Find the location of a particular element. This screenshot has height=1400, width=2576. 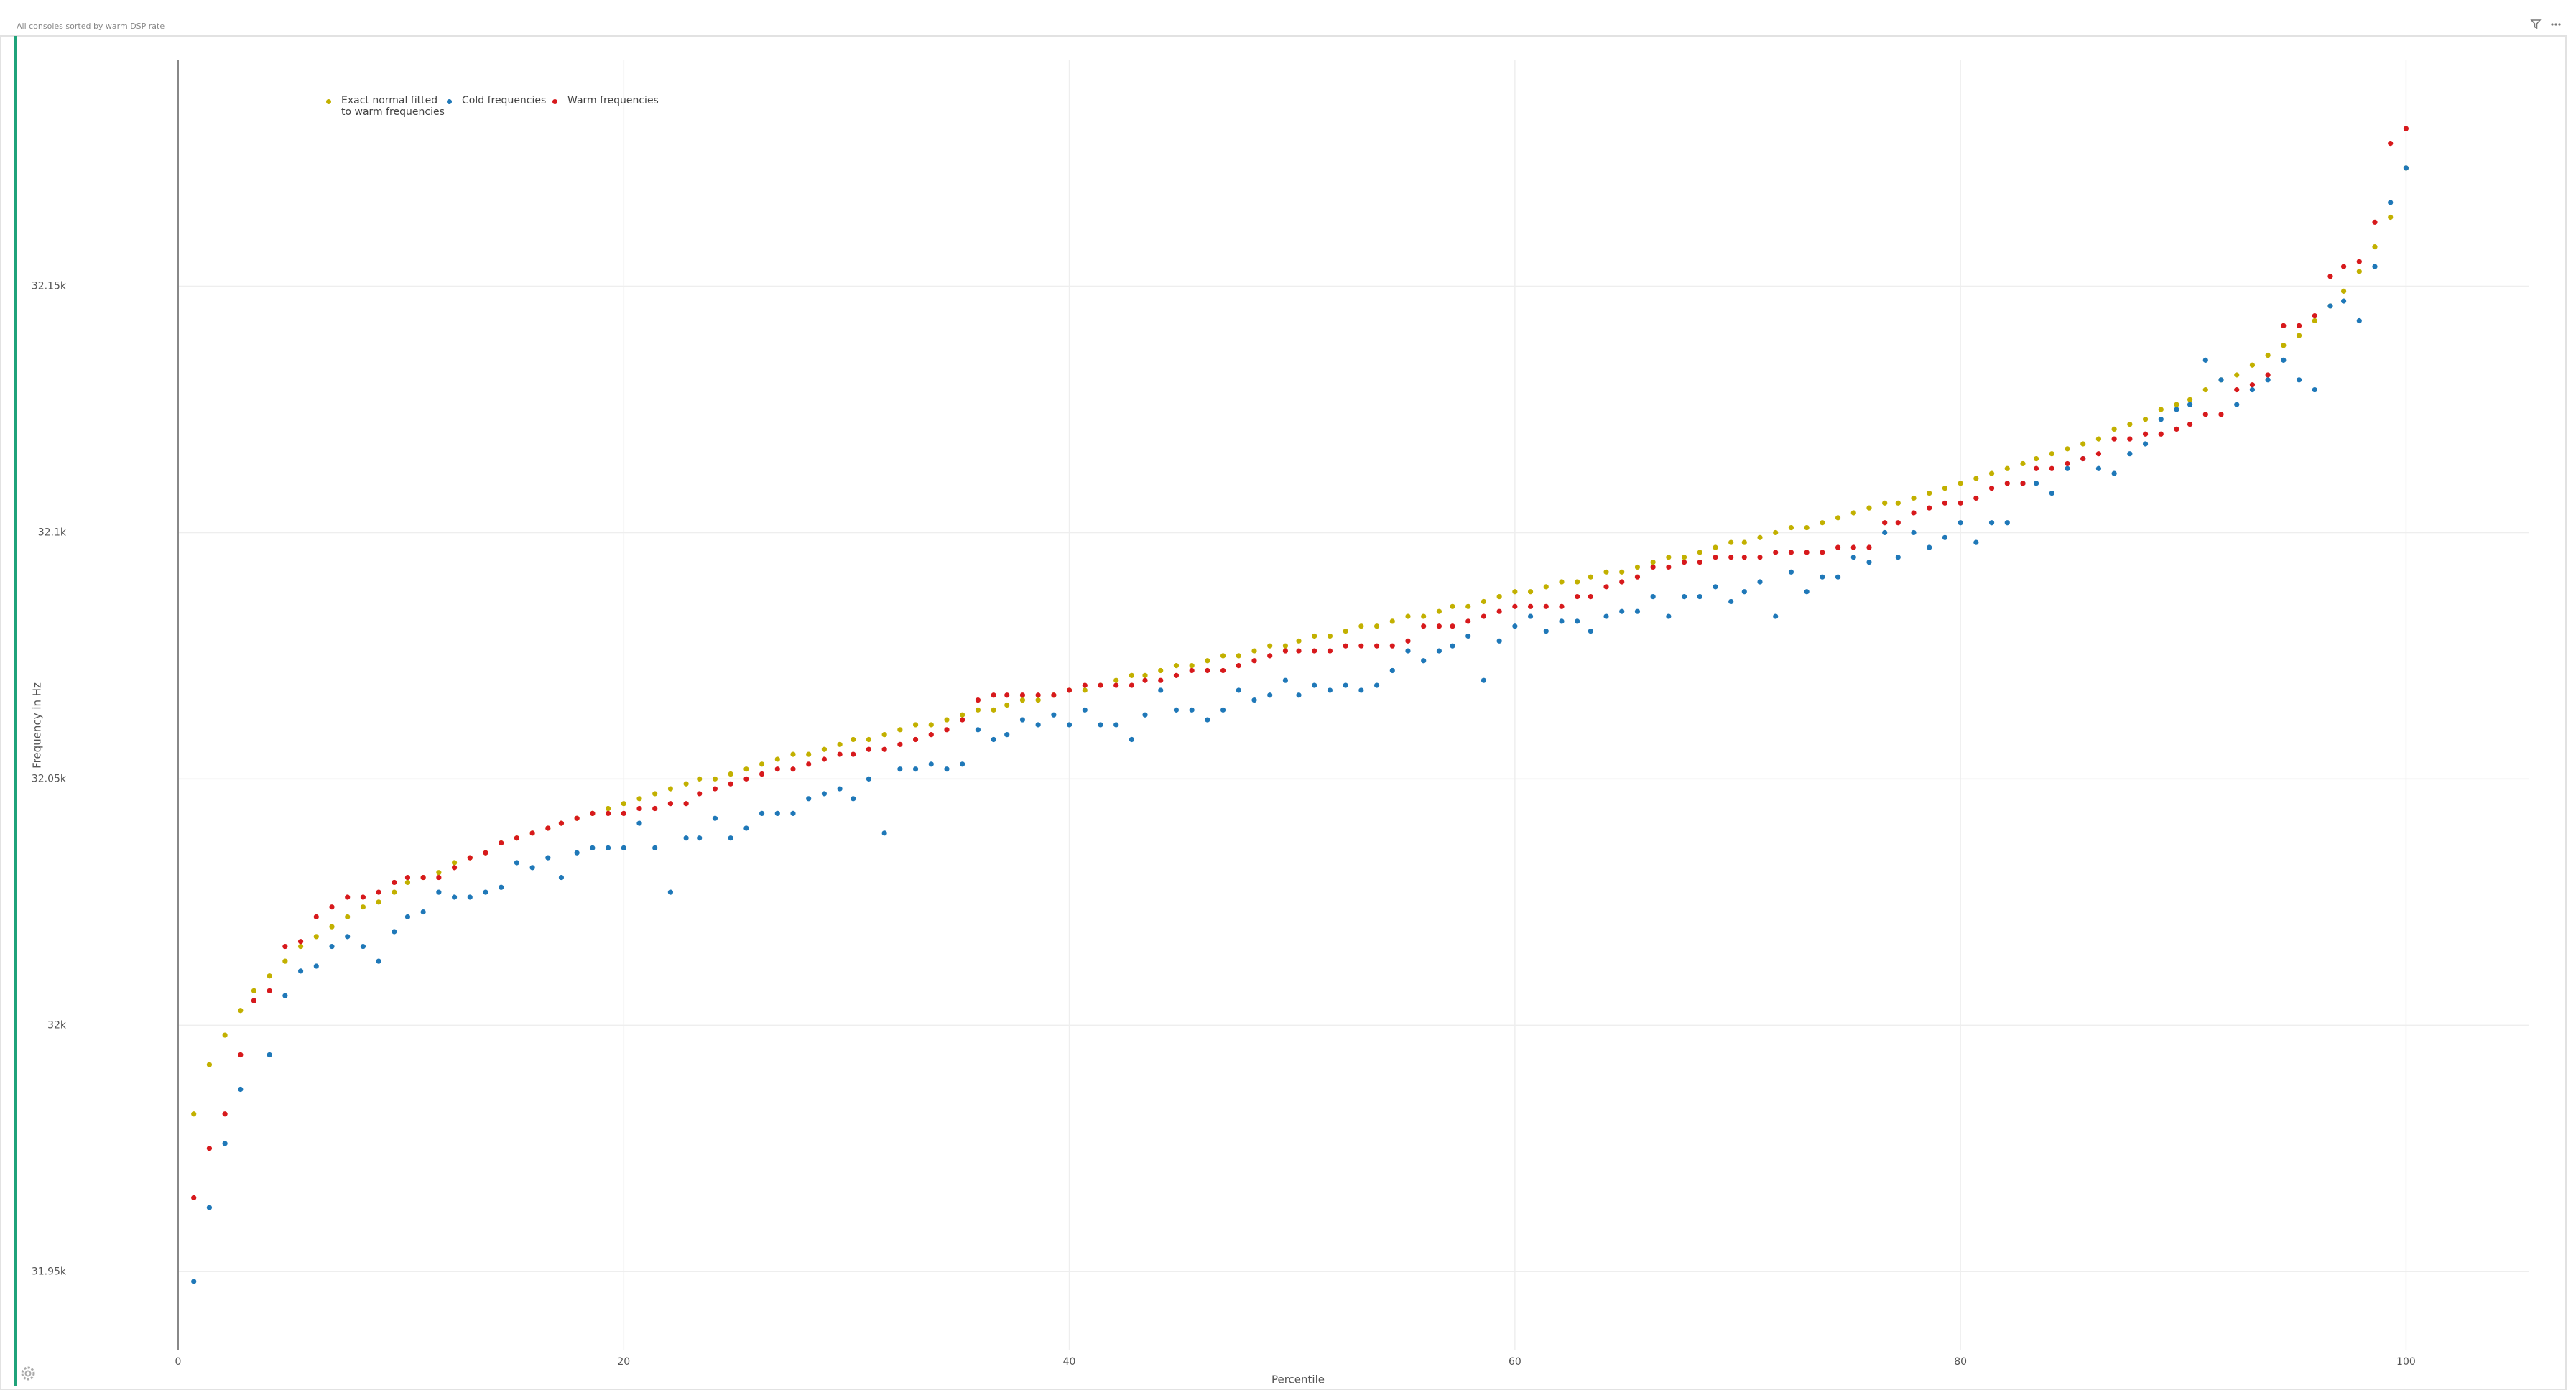

y-tick-label: 32.05k is located at coordinates (49, 778).